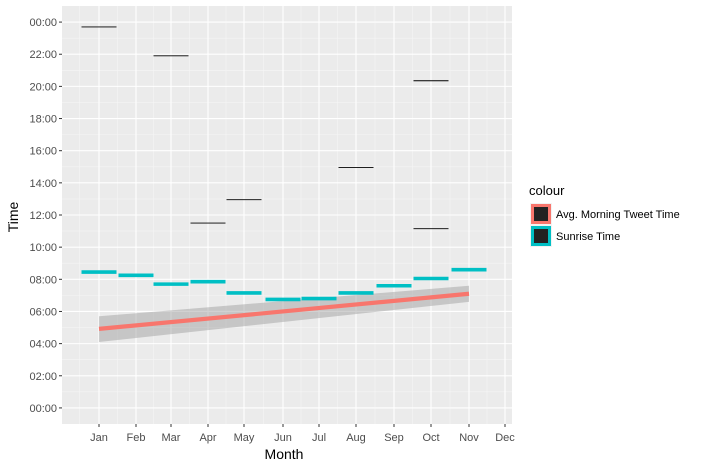 Image resolution: width=704 pixels, height=466 pixels. What do you see at coordinates (43, 312) in the screenshot?
I see `y-tick-label: 06:00` at bounding box center [43, 312].